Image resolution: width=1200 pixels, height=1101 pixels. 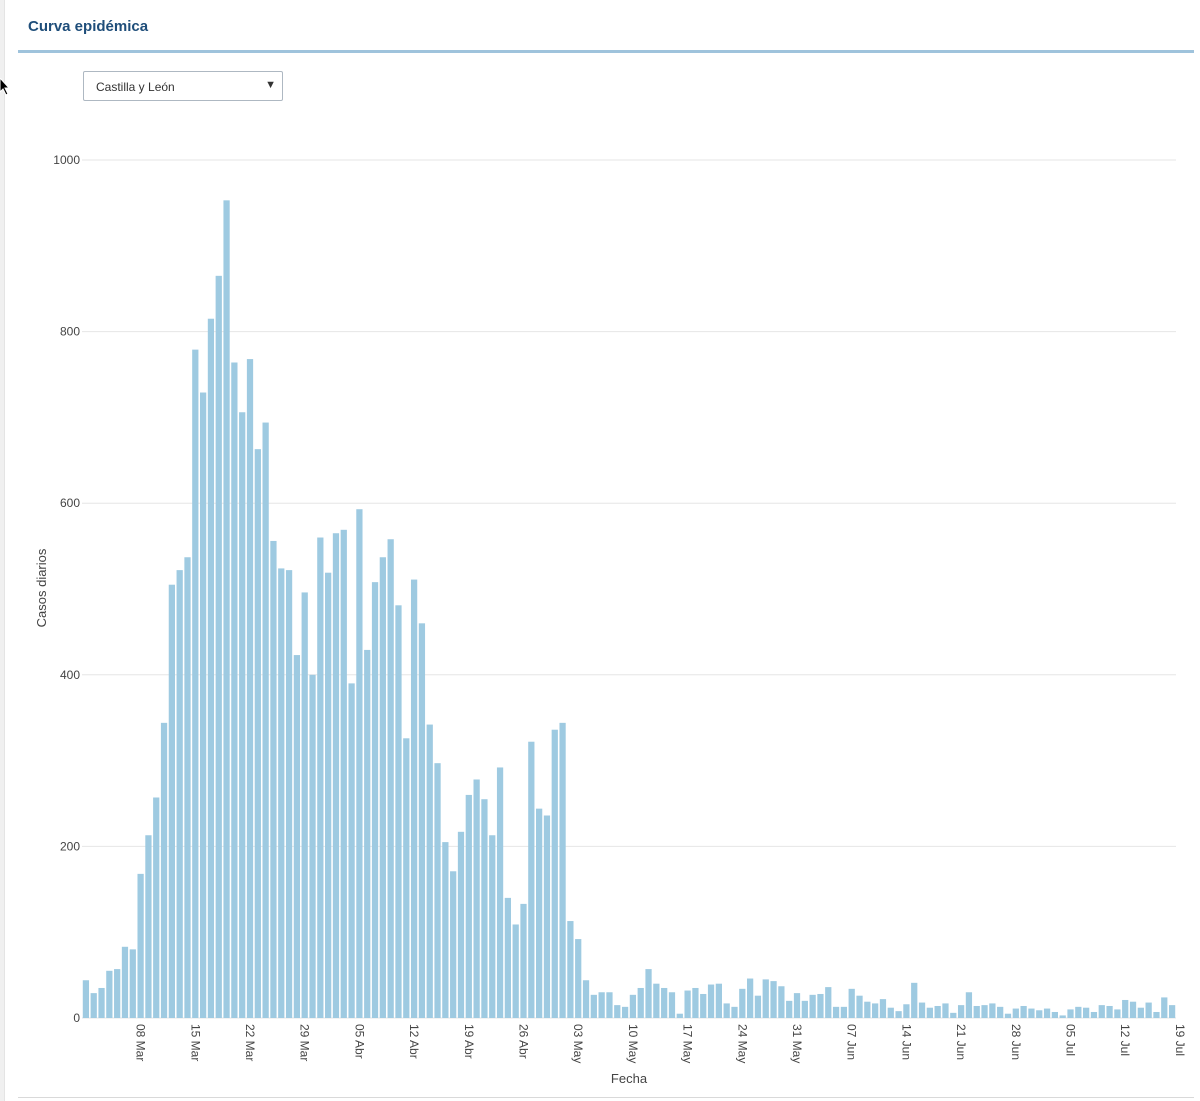 I want to click on y-tick-label: 800, so click(x=70, y=332).